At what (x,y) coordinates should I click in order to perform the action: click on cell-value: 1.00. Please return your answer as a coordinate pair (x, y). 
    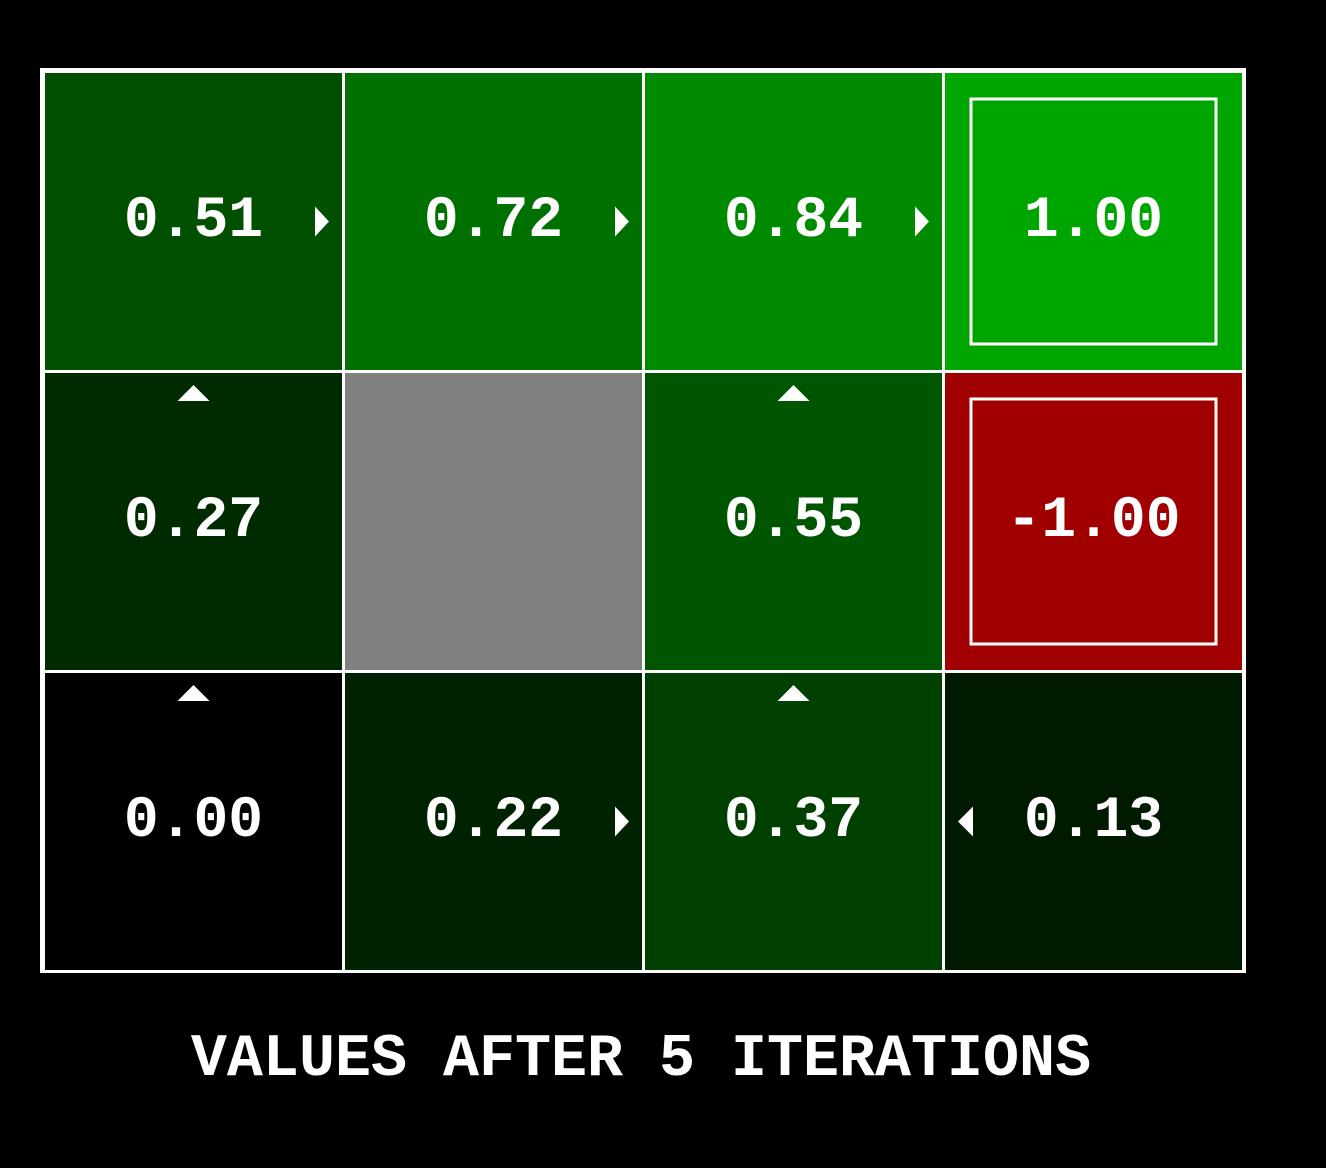
    Looking at the image, I should click on (1093, 221).